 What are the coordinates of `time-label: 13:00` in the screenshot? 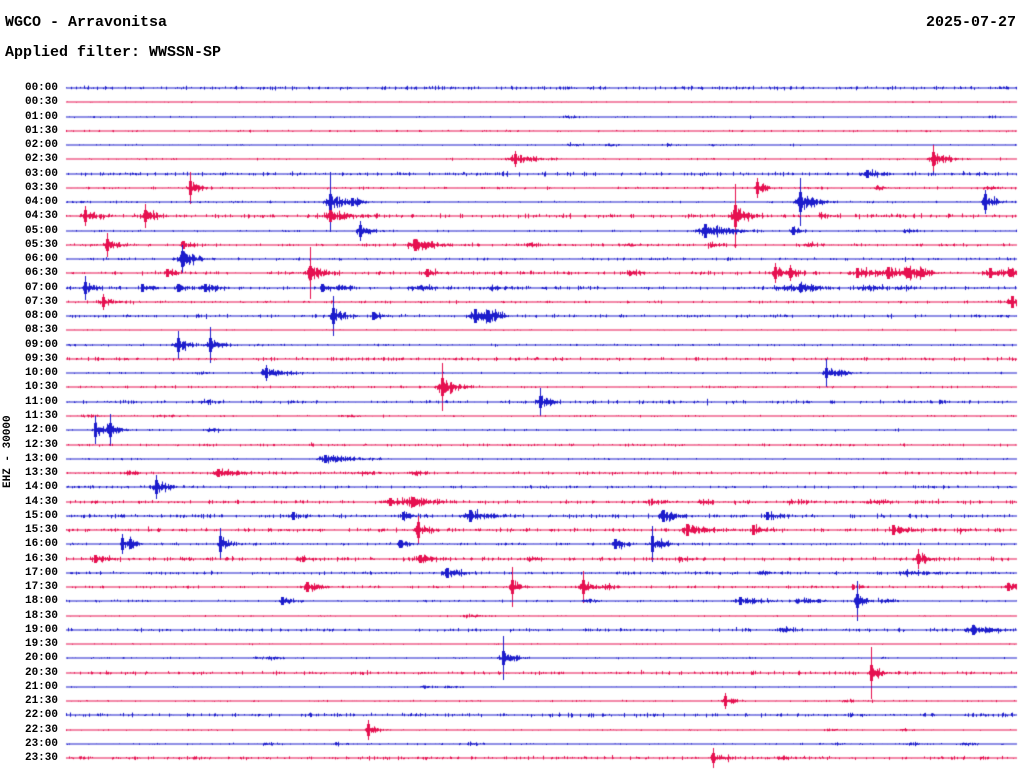 It's located at (41, 459).